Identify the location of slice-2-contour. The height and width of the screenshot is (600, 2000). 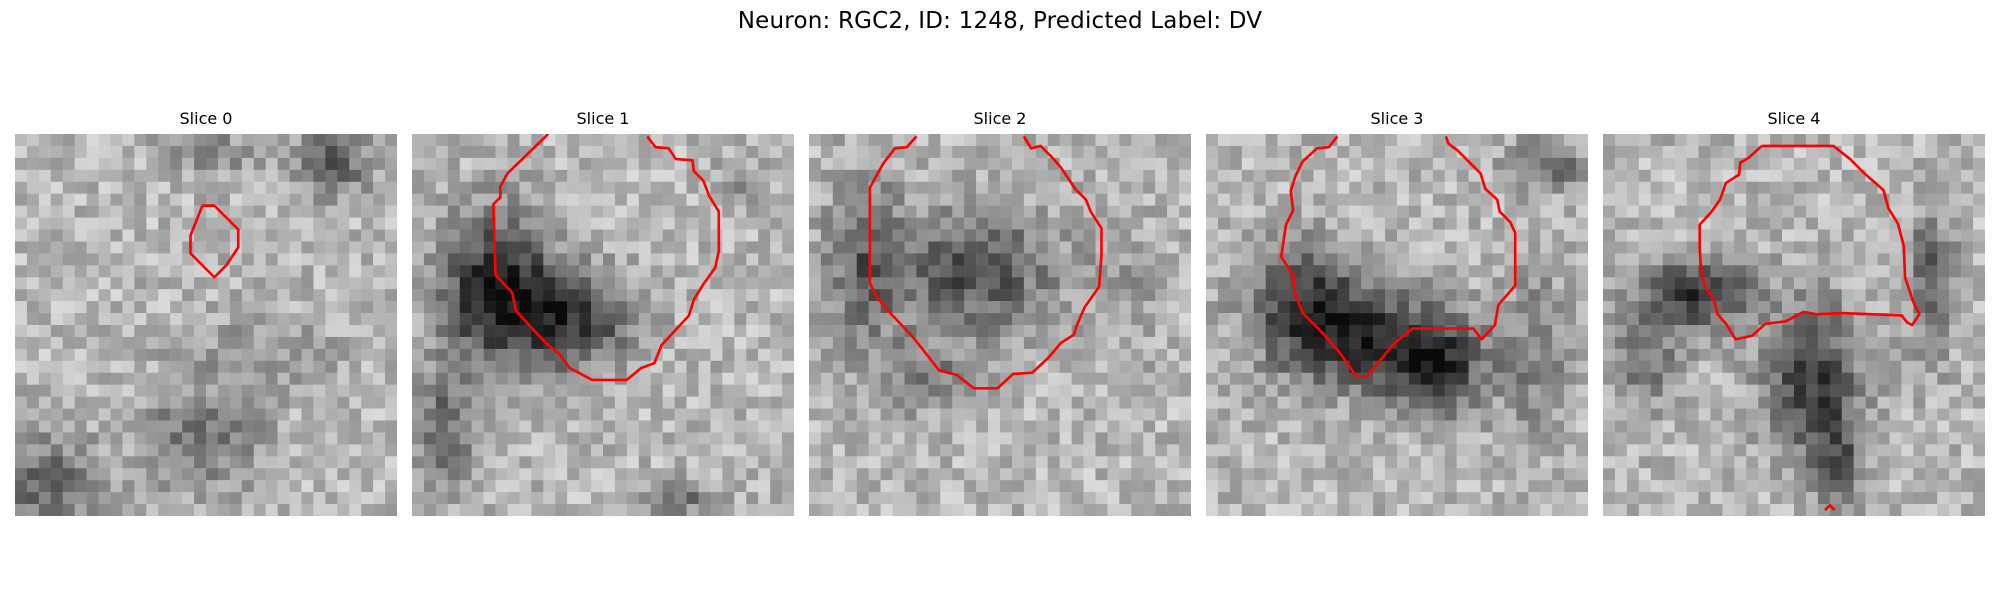
(985, 262).